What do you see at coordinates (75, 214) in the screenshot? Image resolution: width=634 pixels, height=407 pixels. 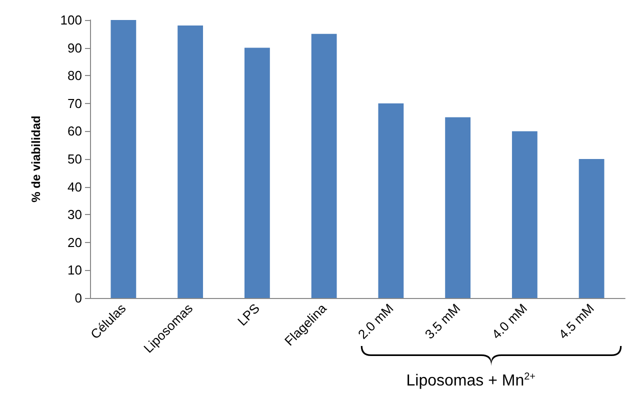 I see `y-tick-label: 30` at bounding box center [75, 214].